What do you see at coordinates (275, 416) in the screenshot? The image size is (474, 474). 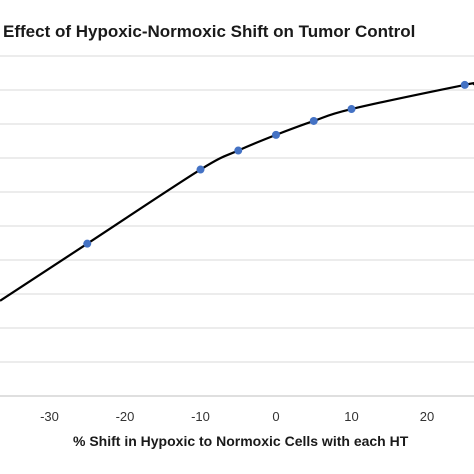 I see `x-tick-label: 0` at bounding box center [275, 416].